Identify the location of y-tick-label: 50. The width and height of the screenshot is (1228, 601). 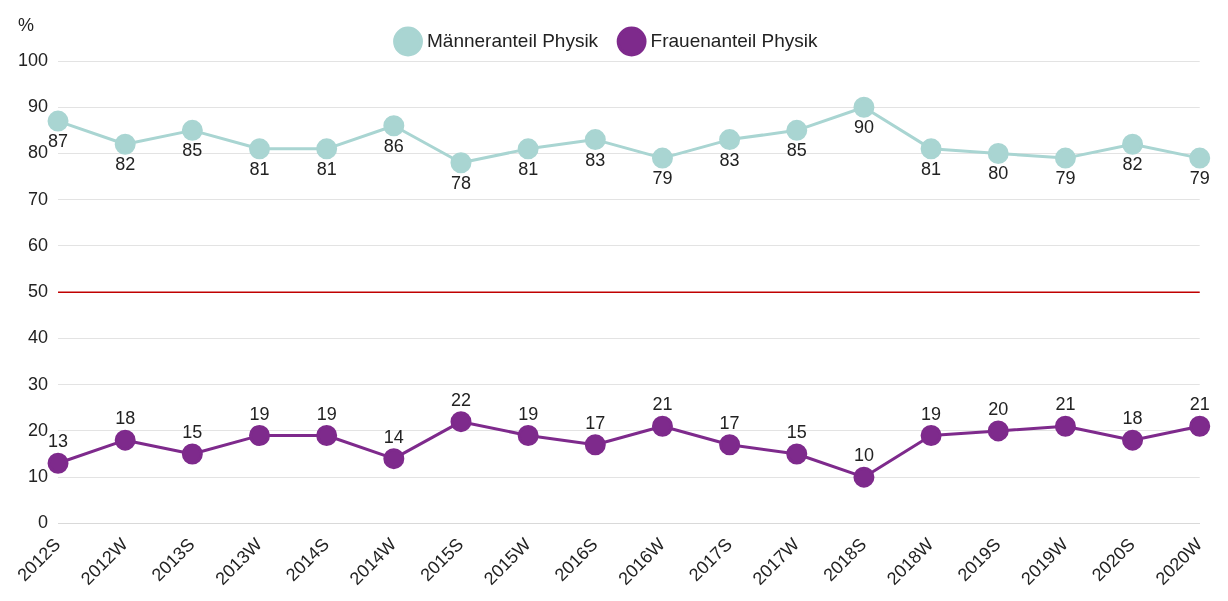
(38, 291).